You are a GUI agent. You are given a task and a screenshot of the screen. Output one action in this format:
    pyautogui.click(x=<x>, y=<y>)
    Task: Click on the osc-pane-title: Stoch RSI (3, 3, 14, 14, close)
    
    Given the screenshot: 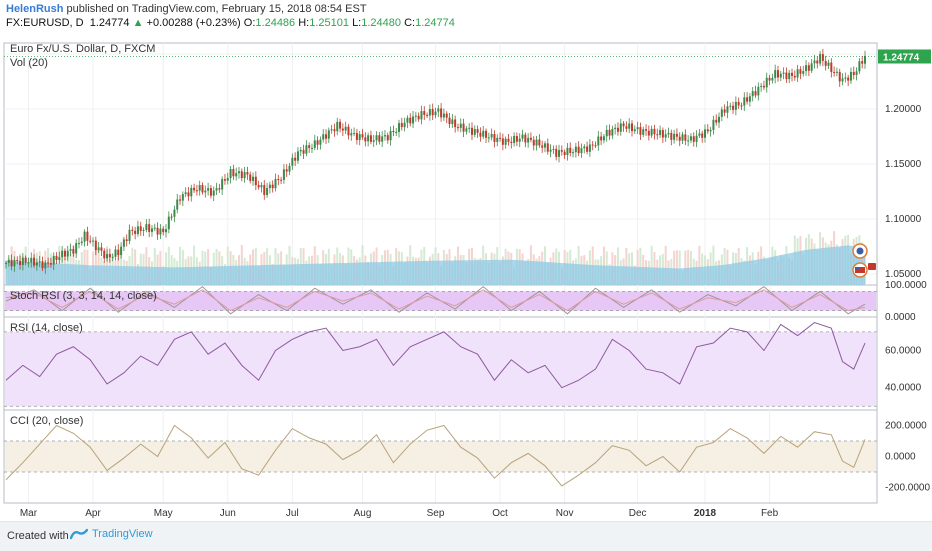 What is the action you would take?
    pyautogui.click(x=83, y=296)
    